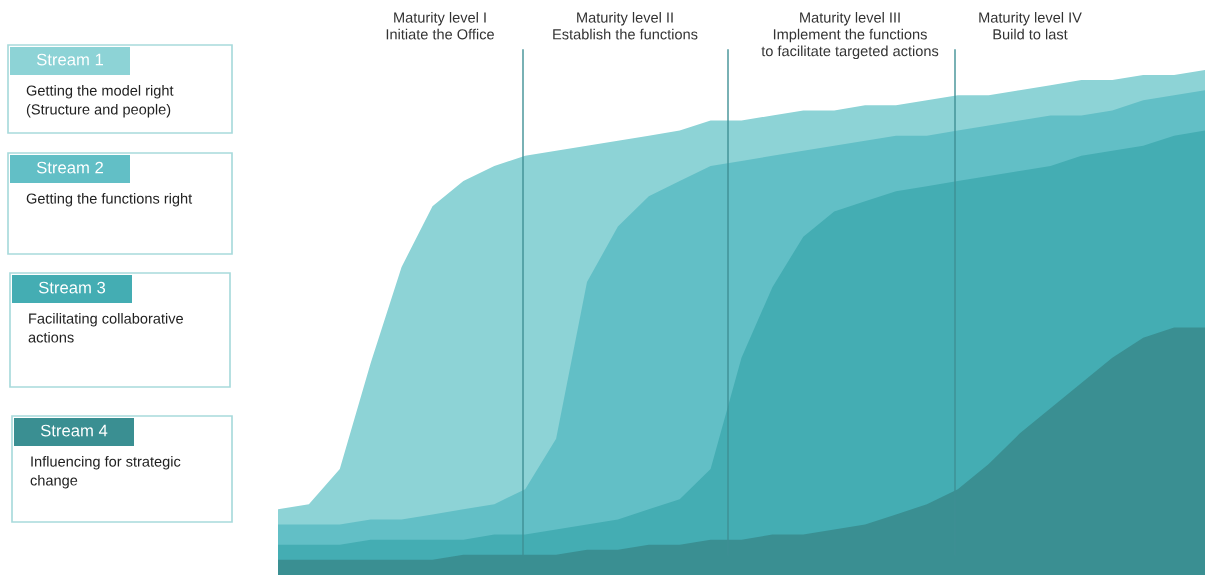 The image size is (1205, 575). I want to click on text: Stream 2, so click(69, 167).